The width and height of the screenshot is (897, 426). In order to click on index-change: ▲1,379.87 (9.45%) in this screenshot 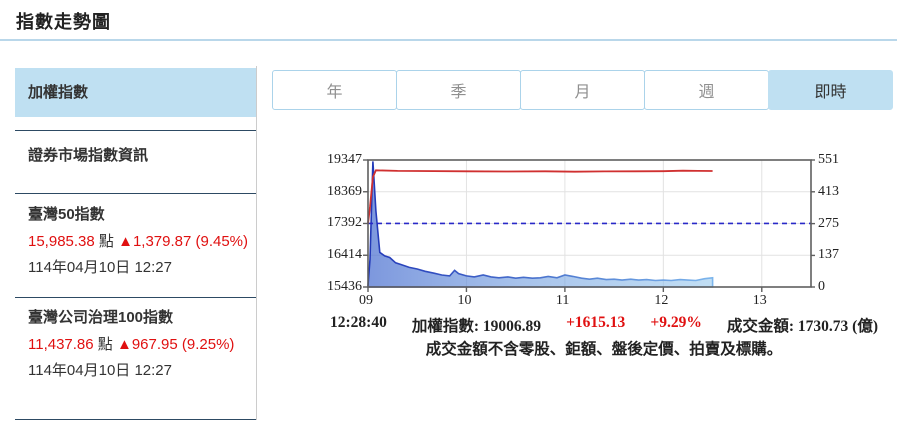, I will do `click(183, 241)`.